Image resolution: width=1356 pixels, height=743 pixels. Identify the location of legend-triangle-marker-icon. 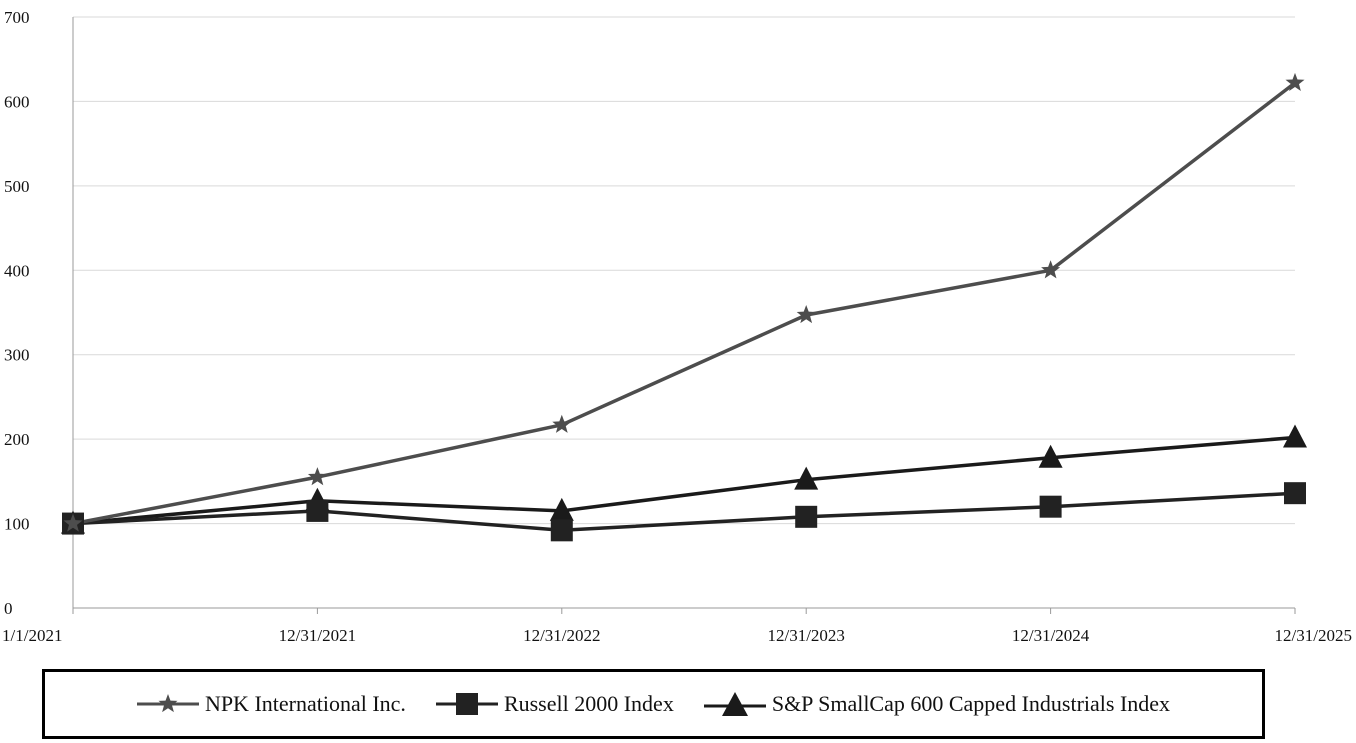
(734, 704).